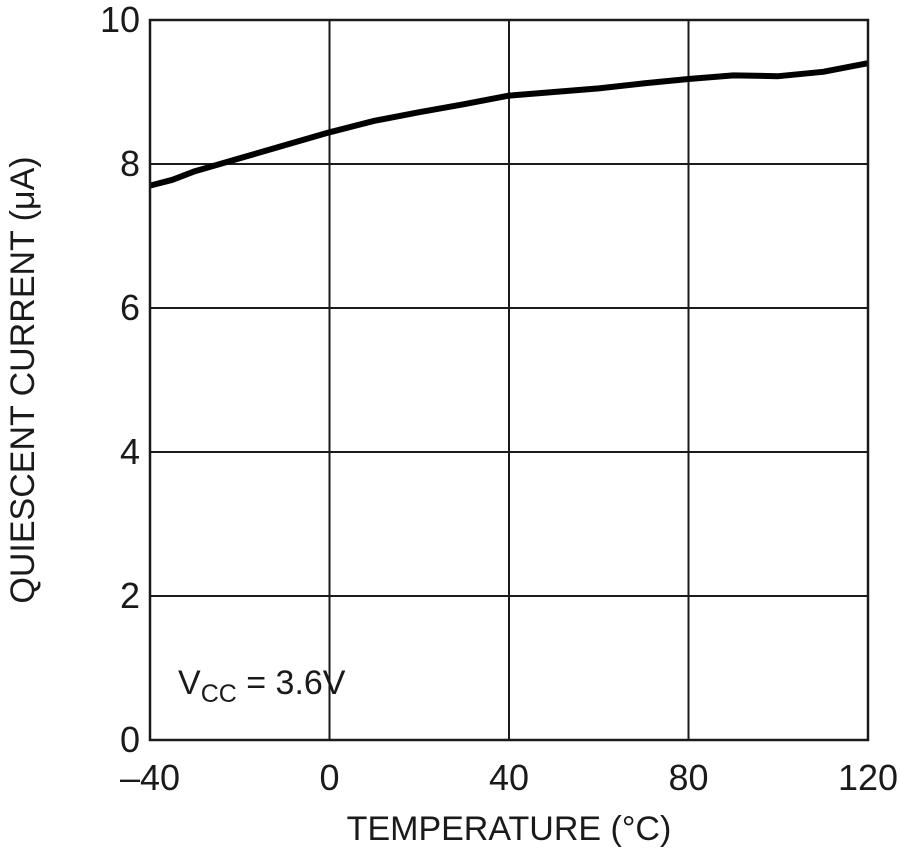 This screenshot has width=900, height=854. Describe the element at coordinates (329, 777) in the screenshot. I see `x-tick-label: 0` at that location.